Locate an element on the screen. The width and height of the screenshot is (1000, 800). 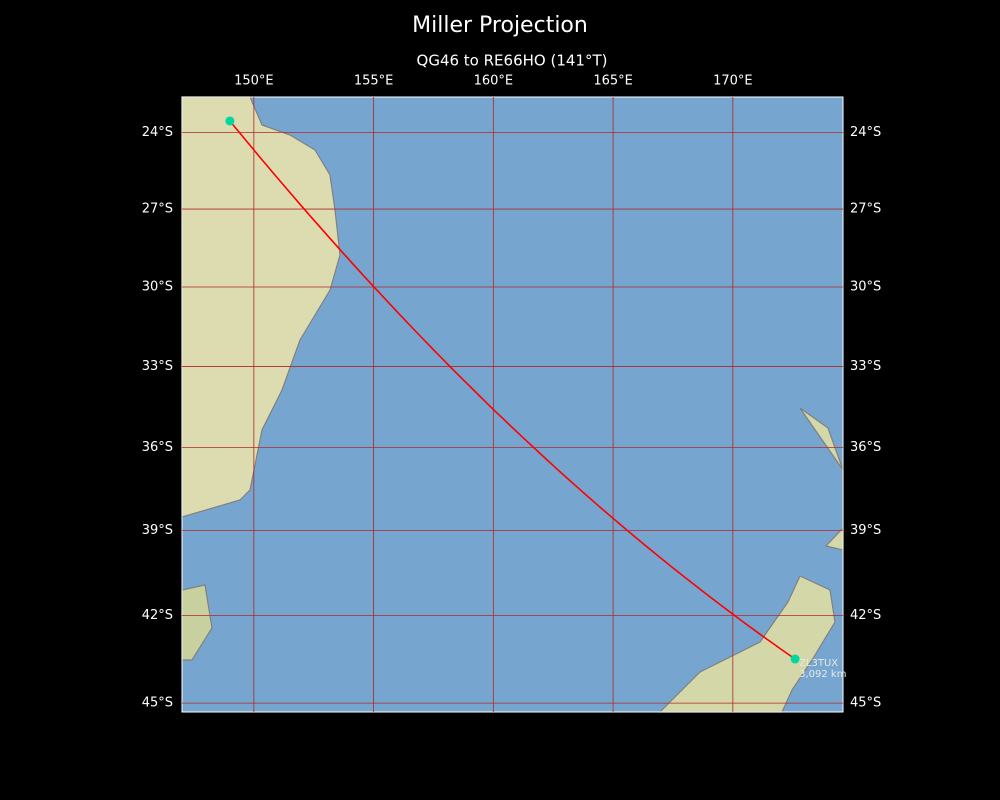
end-marker is located at coordinates (795, 659).